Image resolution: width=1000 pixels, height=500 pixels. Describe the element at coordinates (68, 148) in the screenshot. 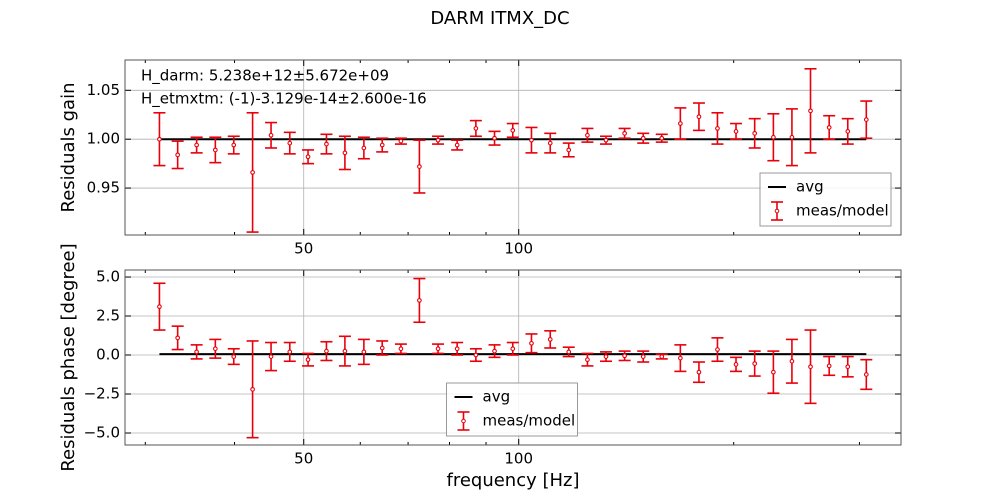

I see `y-axis-label: Residuals gain` at that location.